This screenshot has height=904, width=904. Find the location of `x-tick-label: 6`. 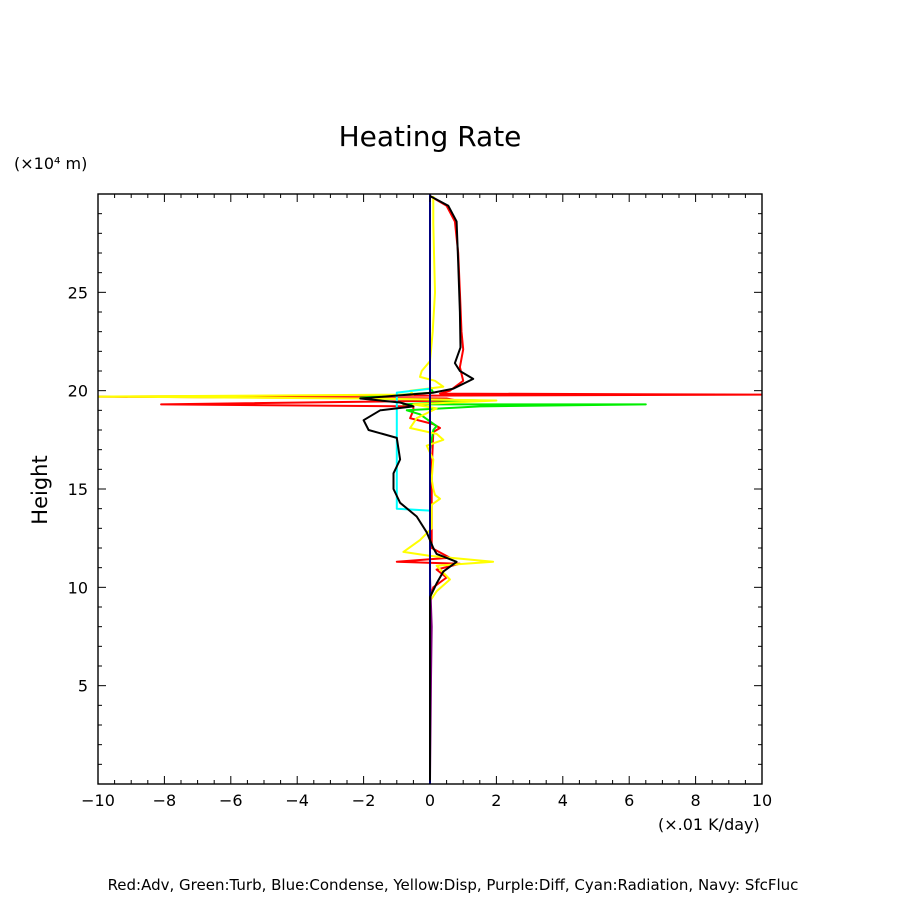

x-tick-label: 6 is located at coordinates (629, 800).